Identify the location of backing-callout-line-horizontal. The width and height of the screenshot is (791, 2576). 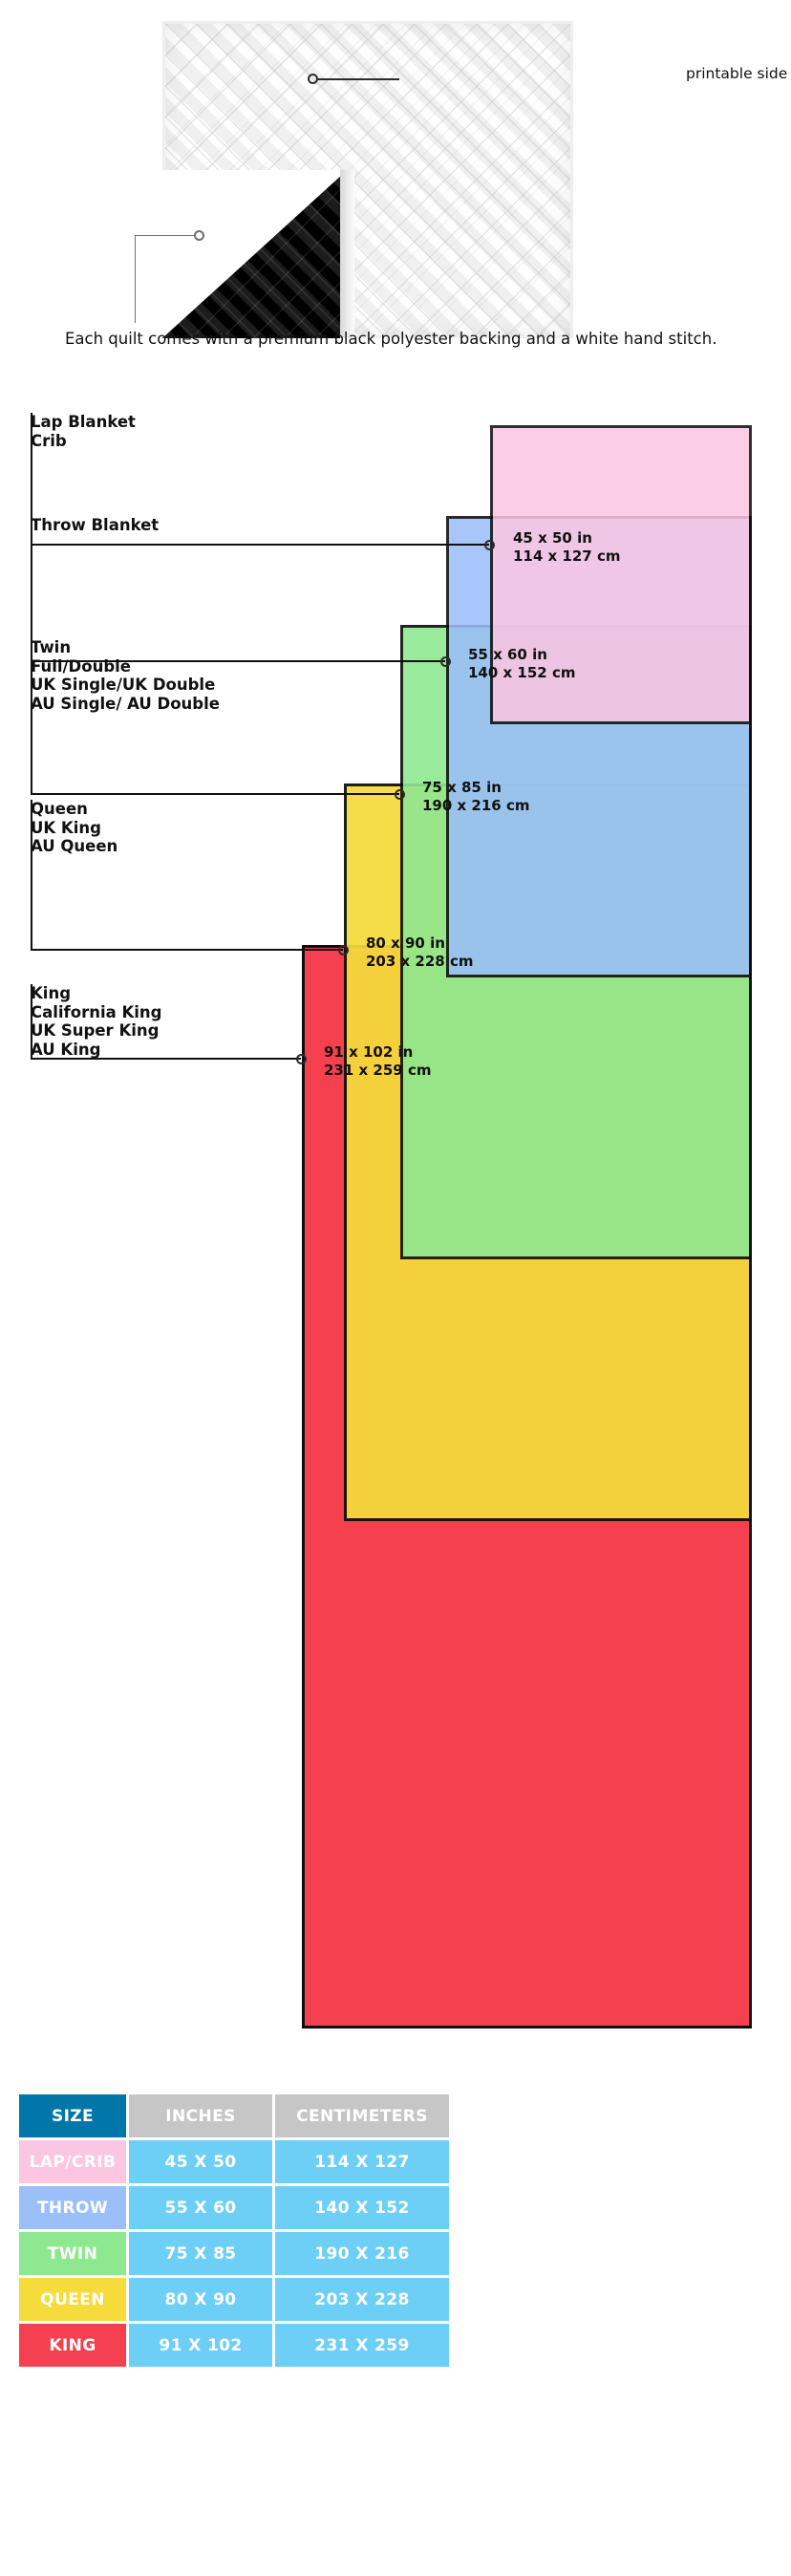
(165, 236).